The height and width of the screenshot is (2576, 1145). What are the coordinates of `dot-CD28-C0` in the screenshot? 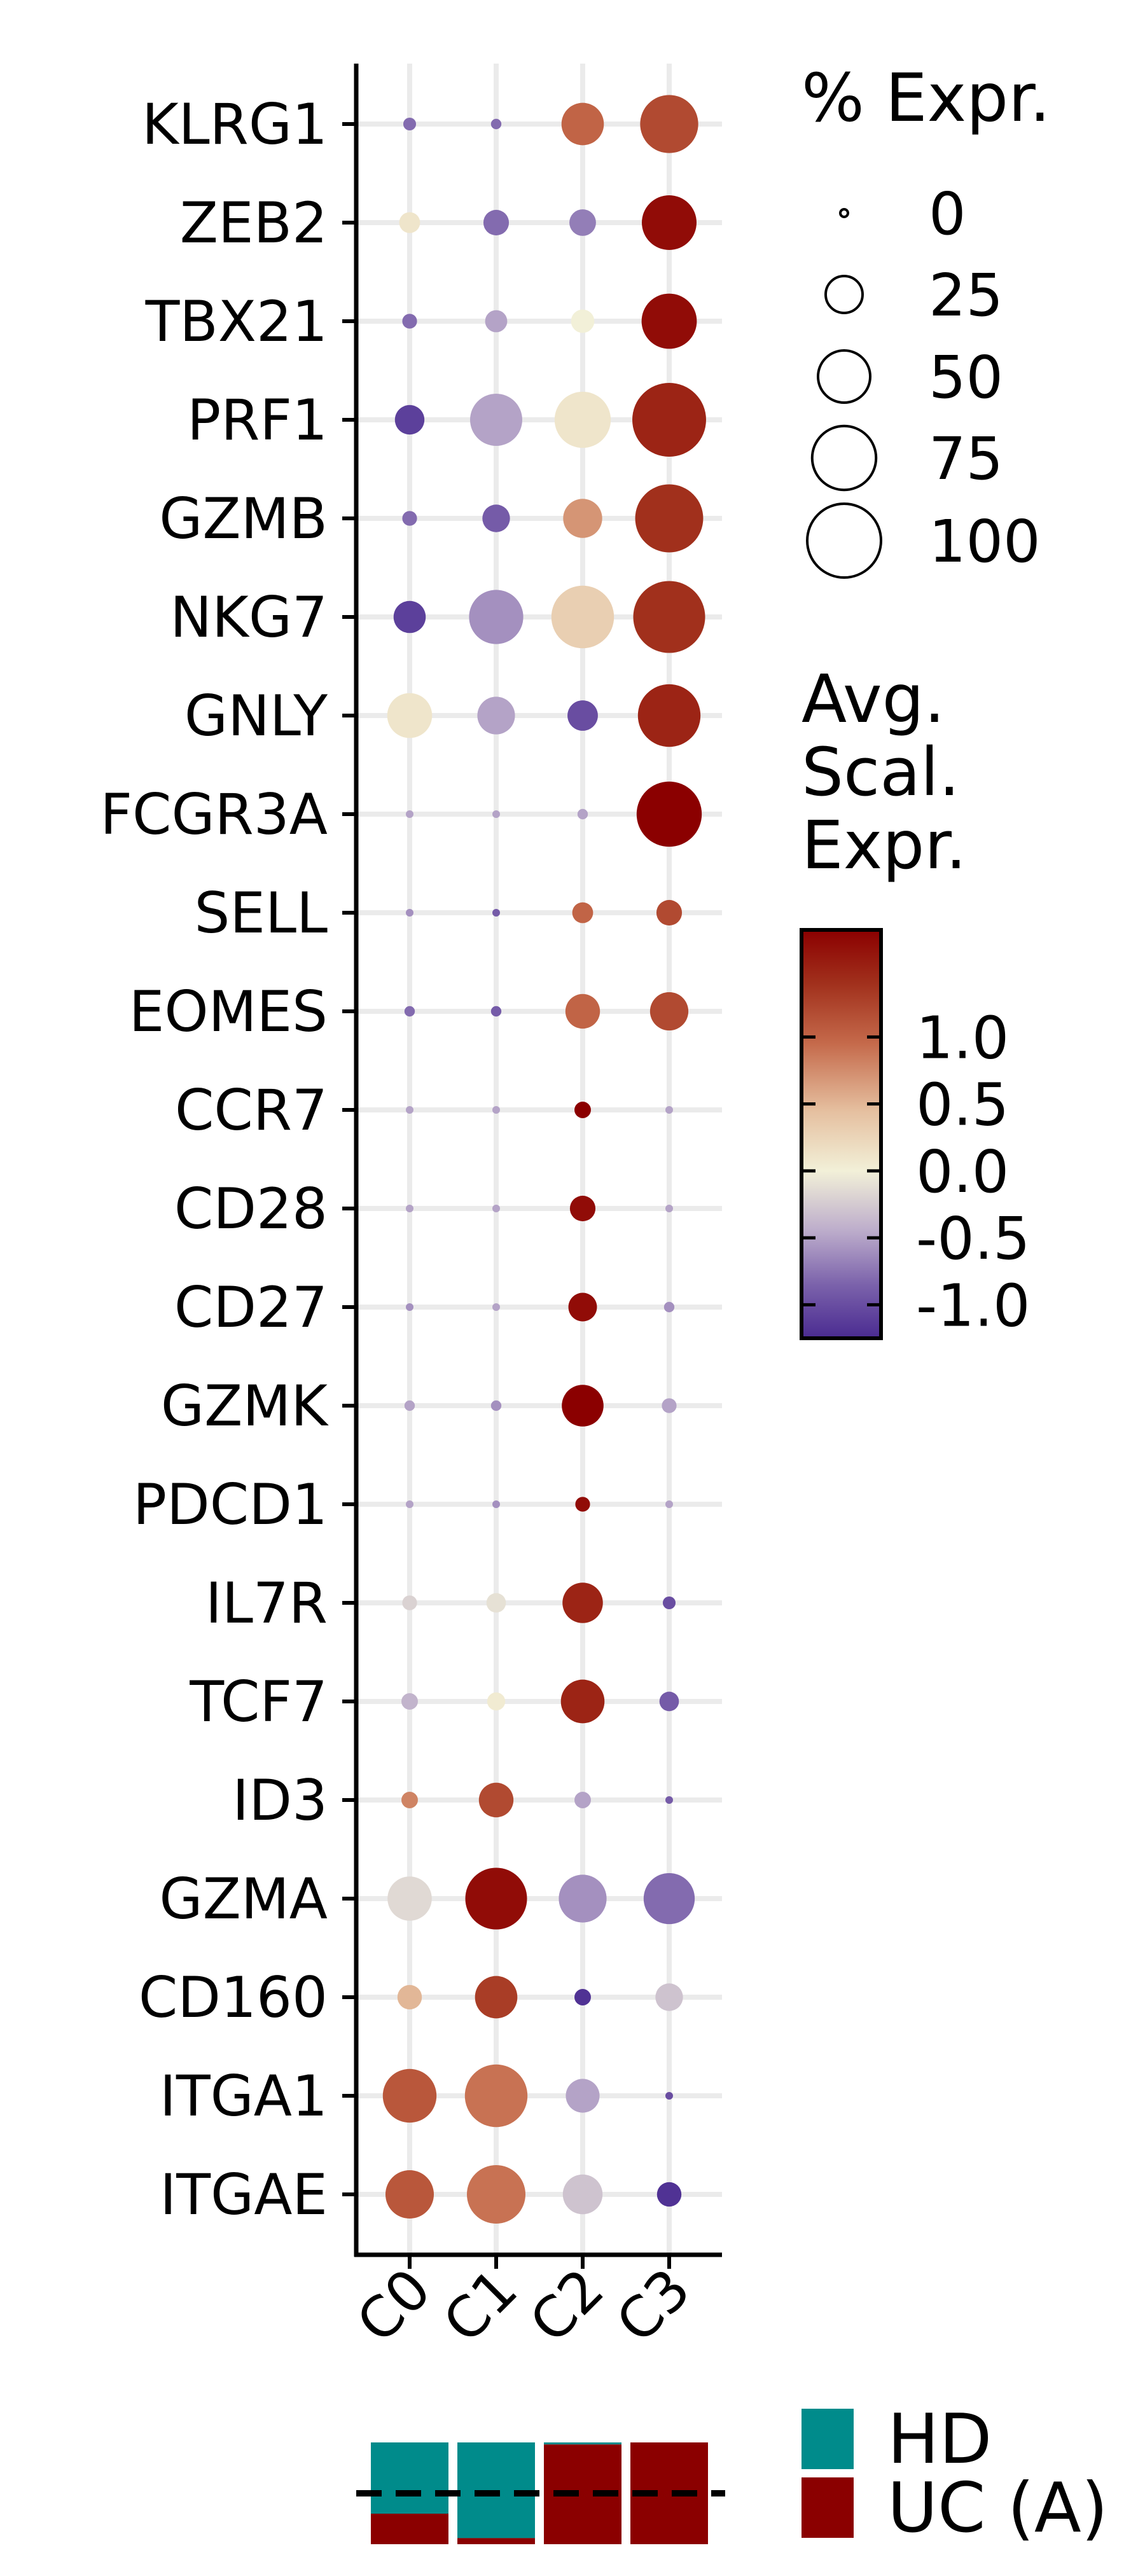 It's located at (409, 1208).